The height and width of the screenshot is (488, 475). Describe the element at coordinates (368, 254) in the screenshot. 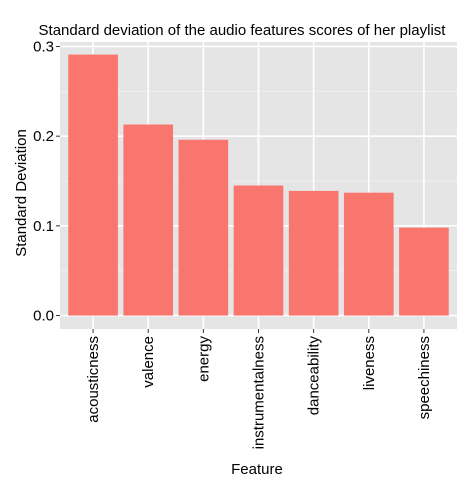

I see `bar-liveness` at that location.